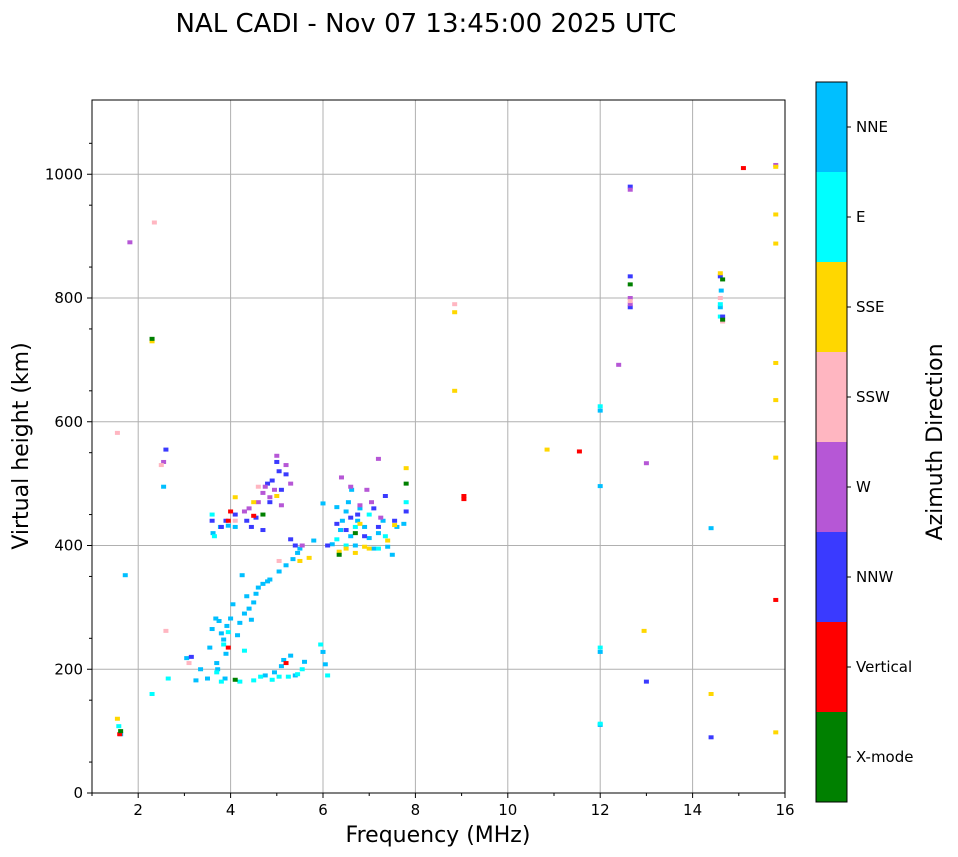  Describe the element at coordinates (426, 24) in the screenshot. I see `chart-title: NAL CADI - Nov 07 13:45:00 2025 UTC` at that location.